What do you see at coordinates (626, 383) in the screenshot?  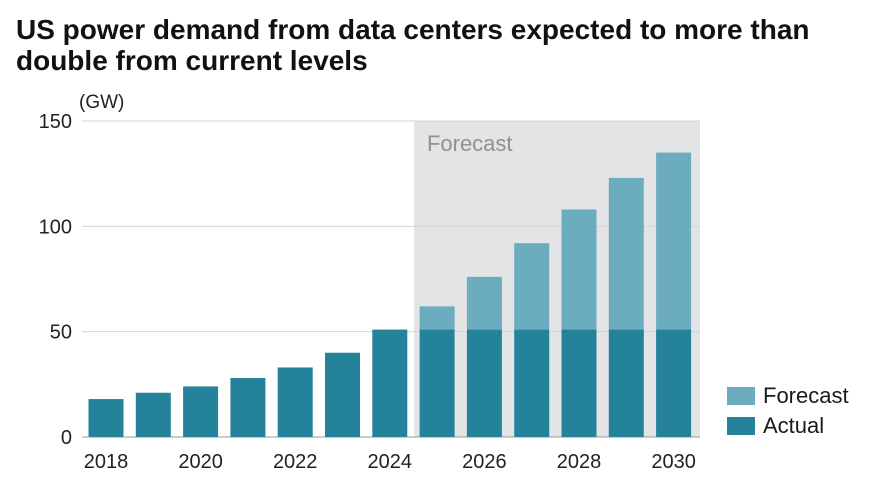 I see `bar-actual-2029` at bounding box center [626, 383].